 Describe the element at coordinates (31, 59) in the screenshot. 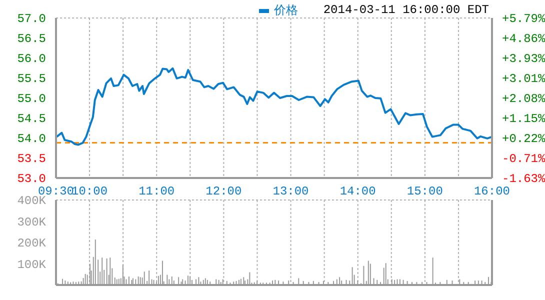

I see `y-tick-label: 56.0` at that location.